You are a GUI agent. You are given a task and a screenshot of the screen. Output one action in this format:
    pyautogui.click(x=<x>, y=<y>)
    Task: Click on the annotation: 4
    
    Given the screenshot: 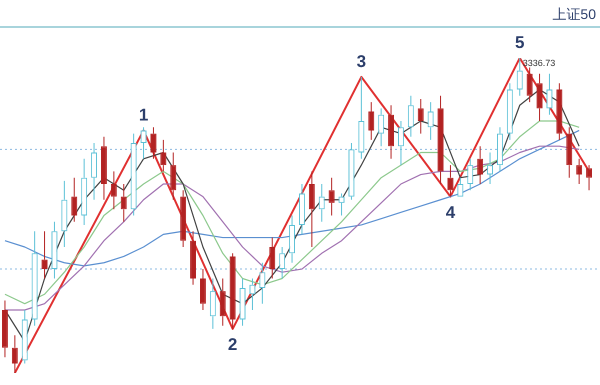 What is the action you would take?
    pyautogui.click(x=451, y=212)
    